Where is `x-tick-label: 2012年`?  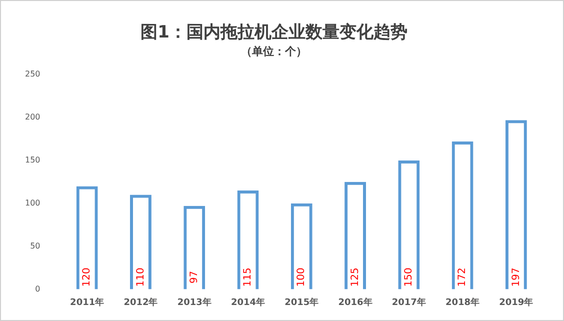
x-tick-label: 2012年 is located at coordinates (141, 302).